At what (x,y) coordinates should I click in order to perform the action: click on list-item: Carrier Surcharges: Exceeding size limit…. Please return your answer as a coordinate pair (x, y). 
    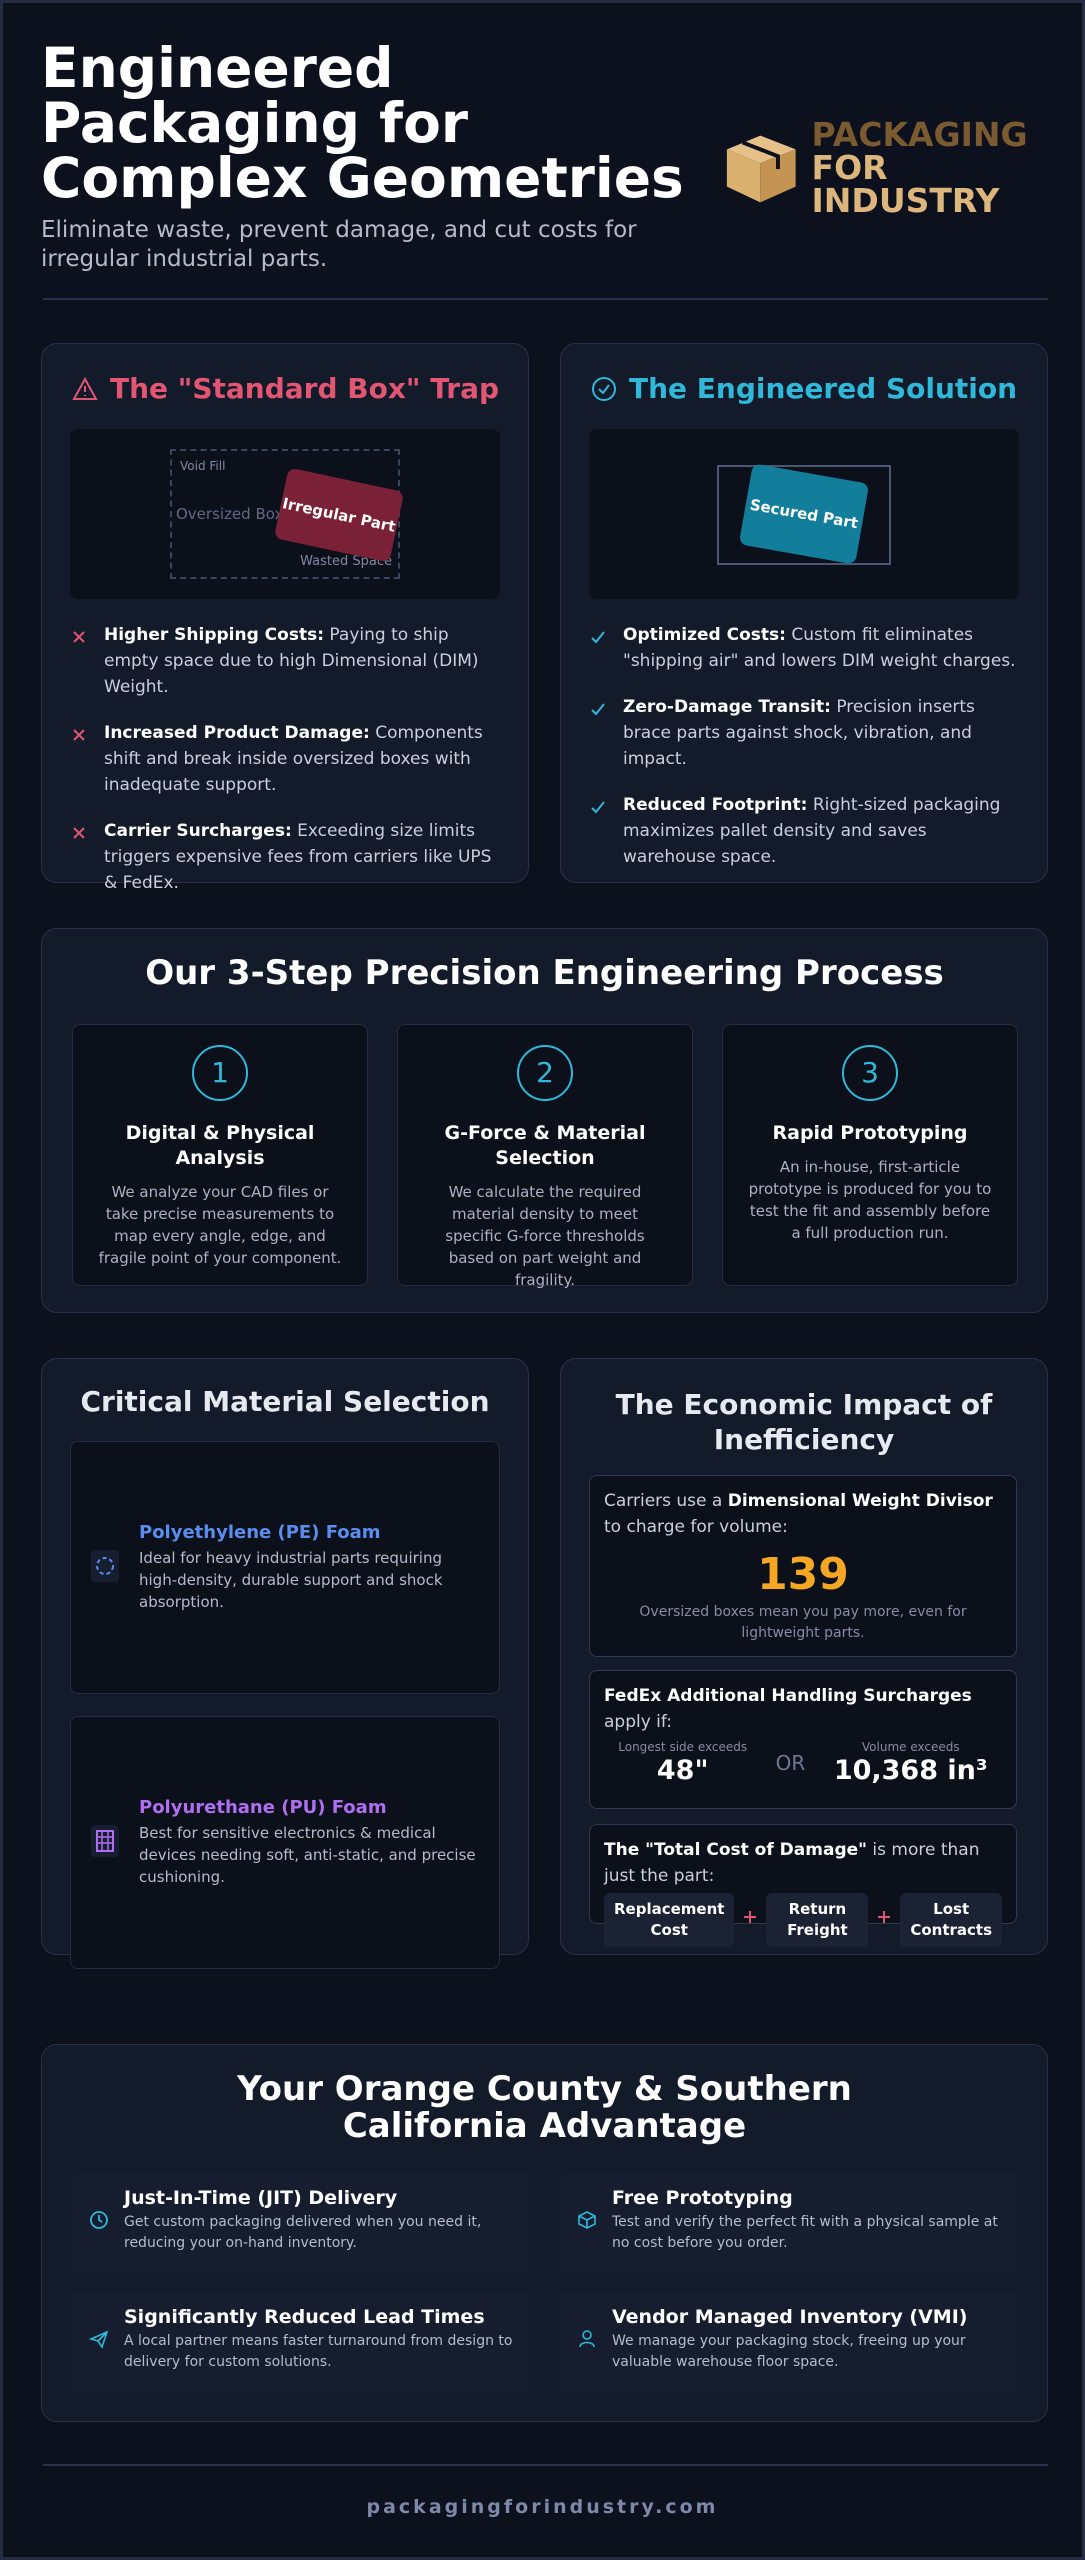
    Looking at the image, I should click on (285, 857).